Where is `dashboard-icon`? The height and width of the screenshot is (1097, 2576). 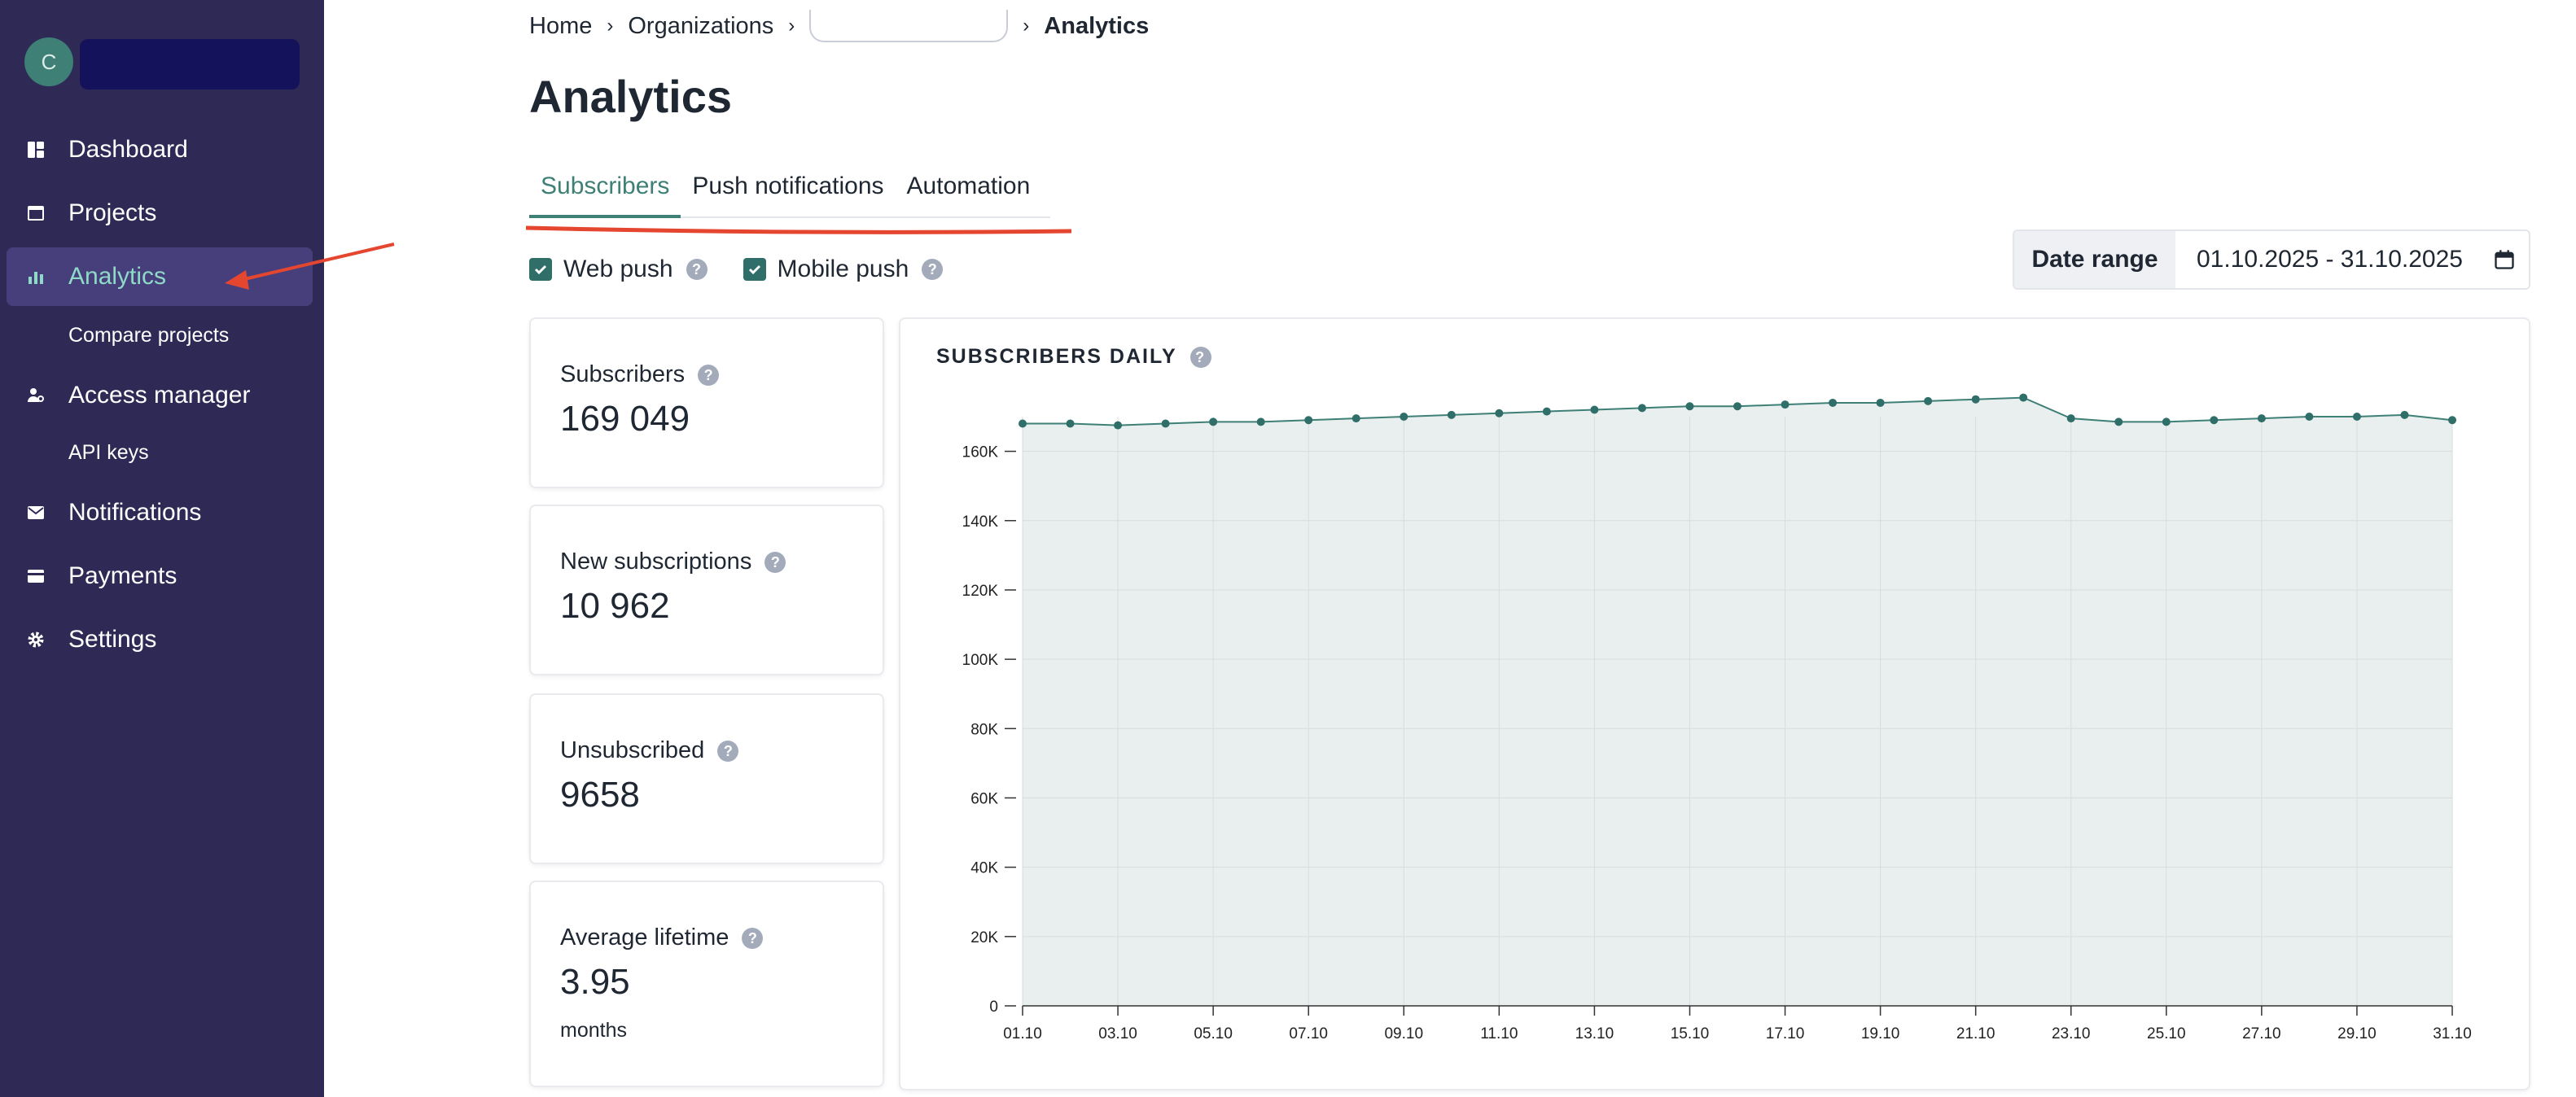
dashboard-icon is located at coordinates (36, 150).